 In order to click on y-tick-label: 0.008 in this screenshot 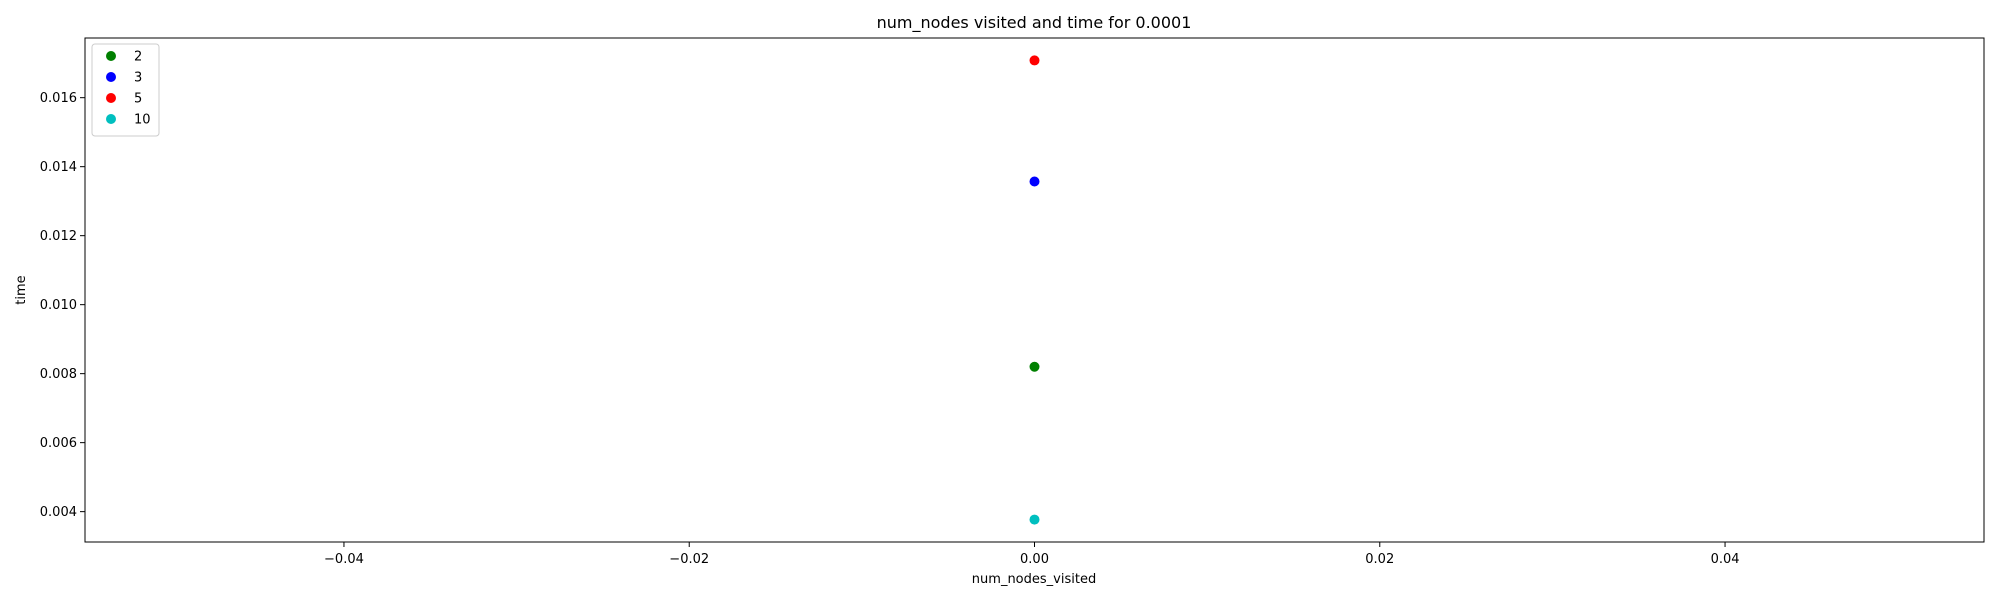, I will do `click(58, 374)`.